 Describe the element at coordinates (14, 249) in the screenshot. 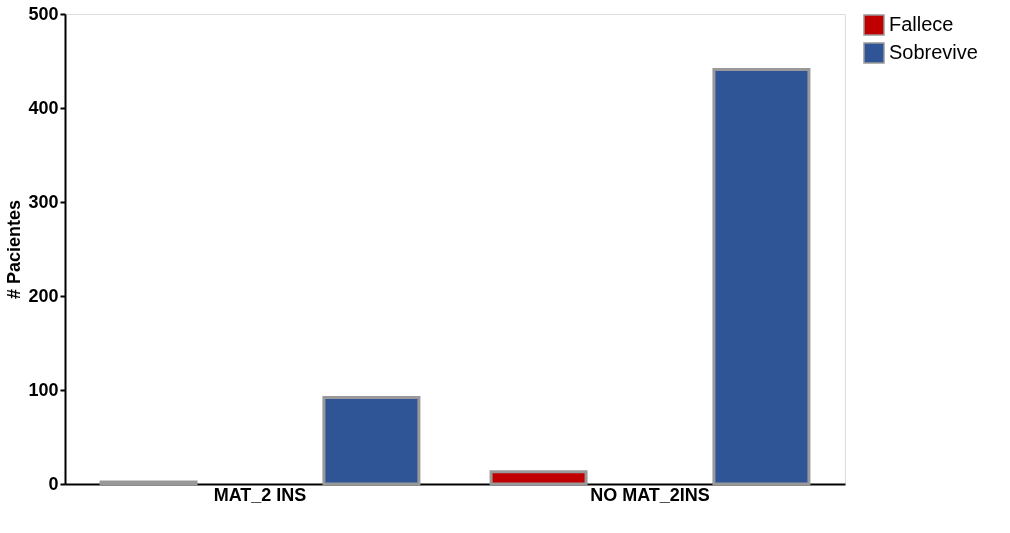

I see `y-axis-title: # Pacientes` at that location.